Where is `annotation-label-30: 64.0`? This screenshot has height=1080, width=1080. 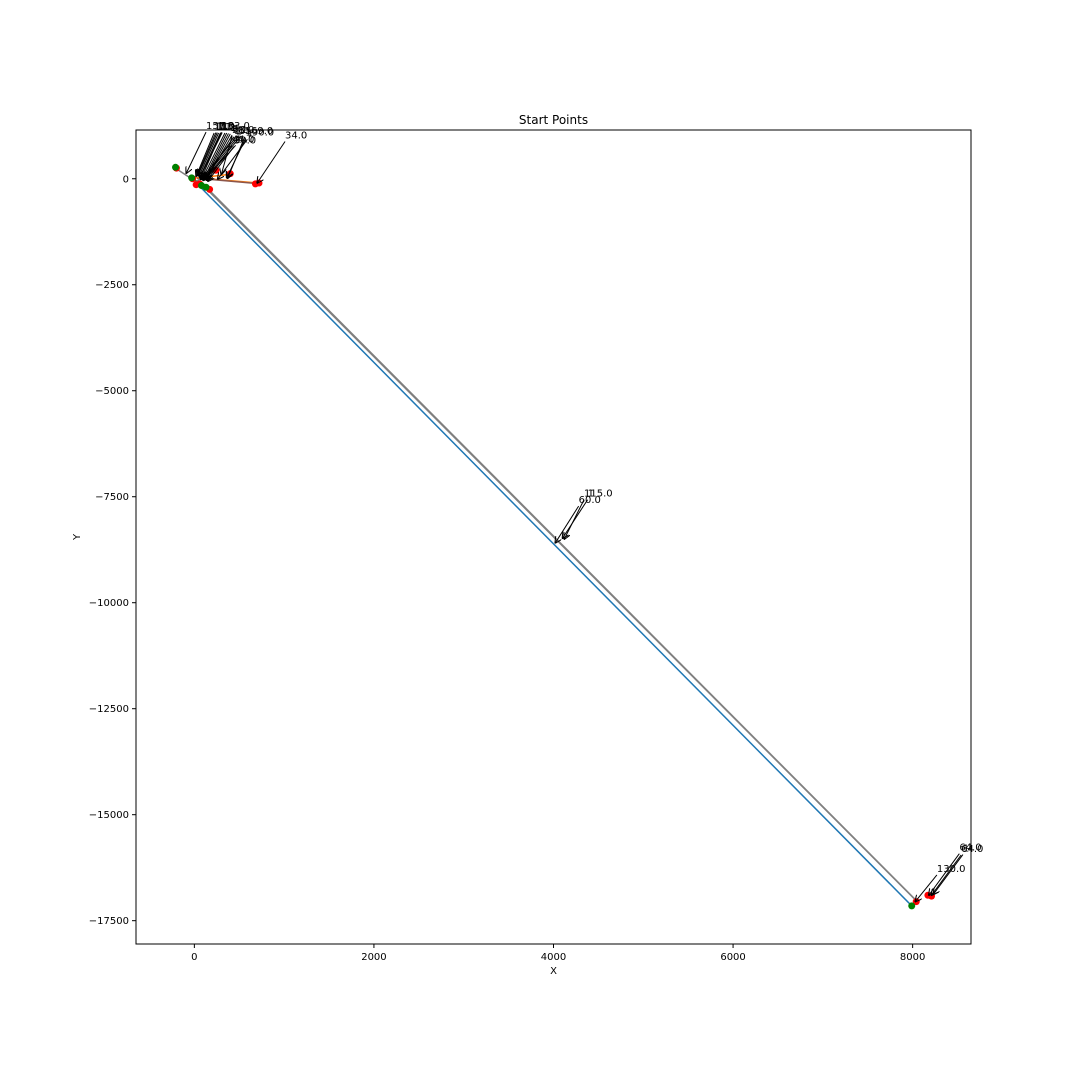 annotation-label-30: 64.0 is located at coordinates (970, 848).